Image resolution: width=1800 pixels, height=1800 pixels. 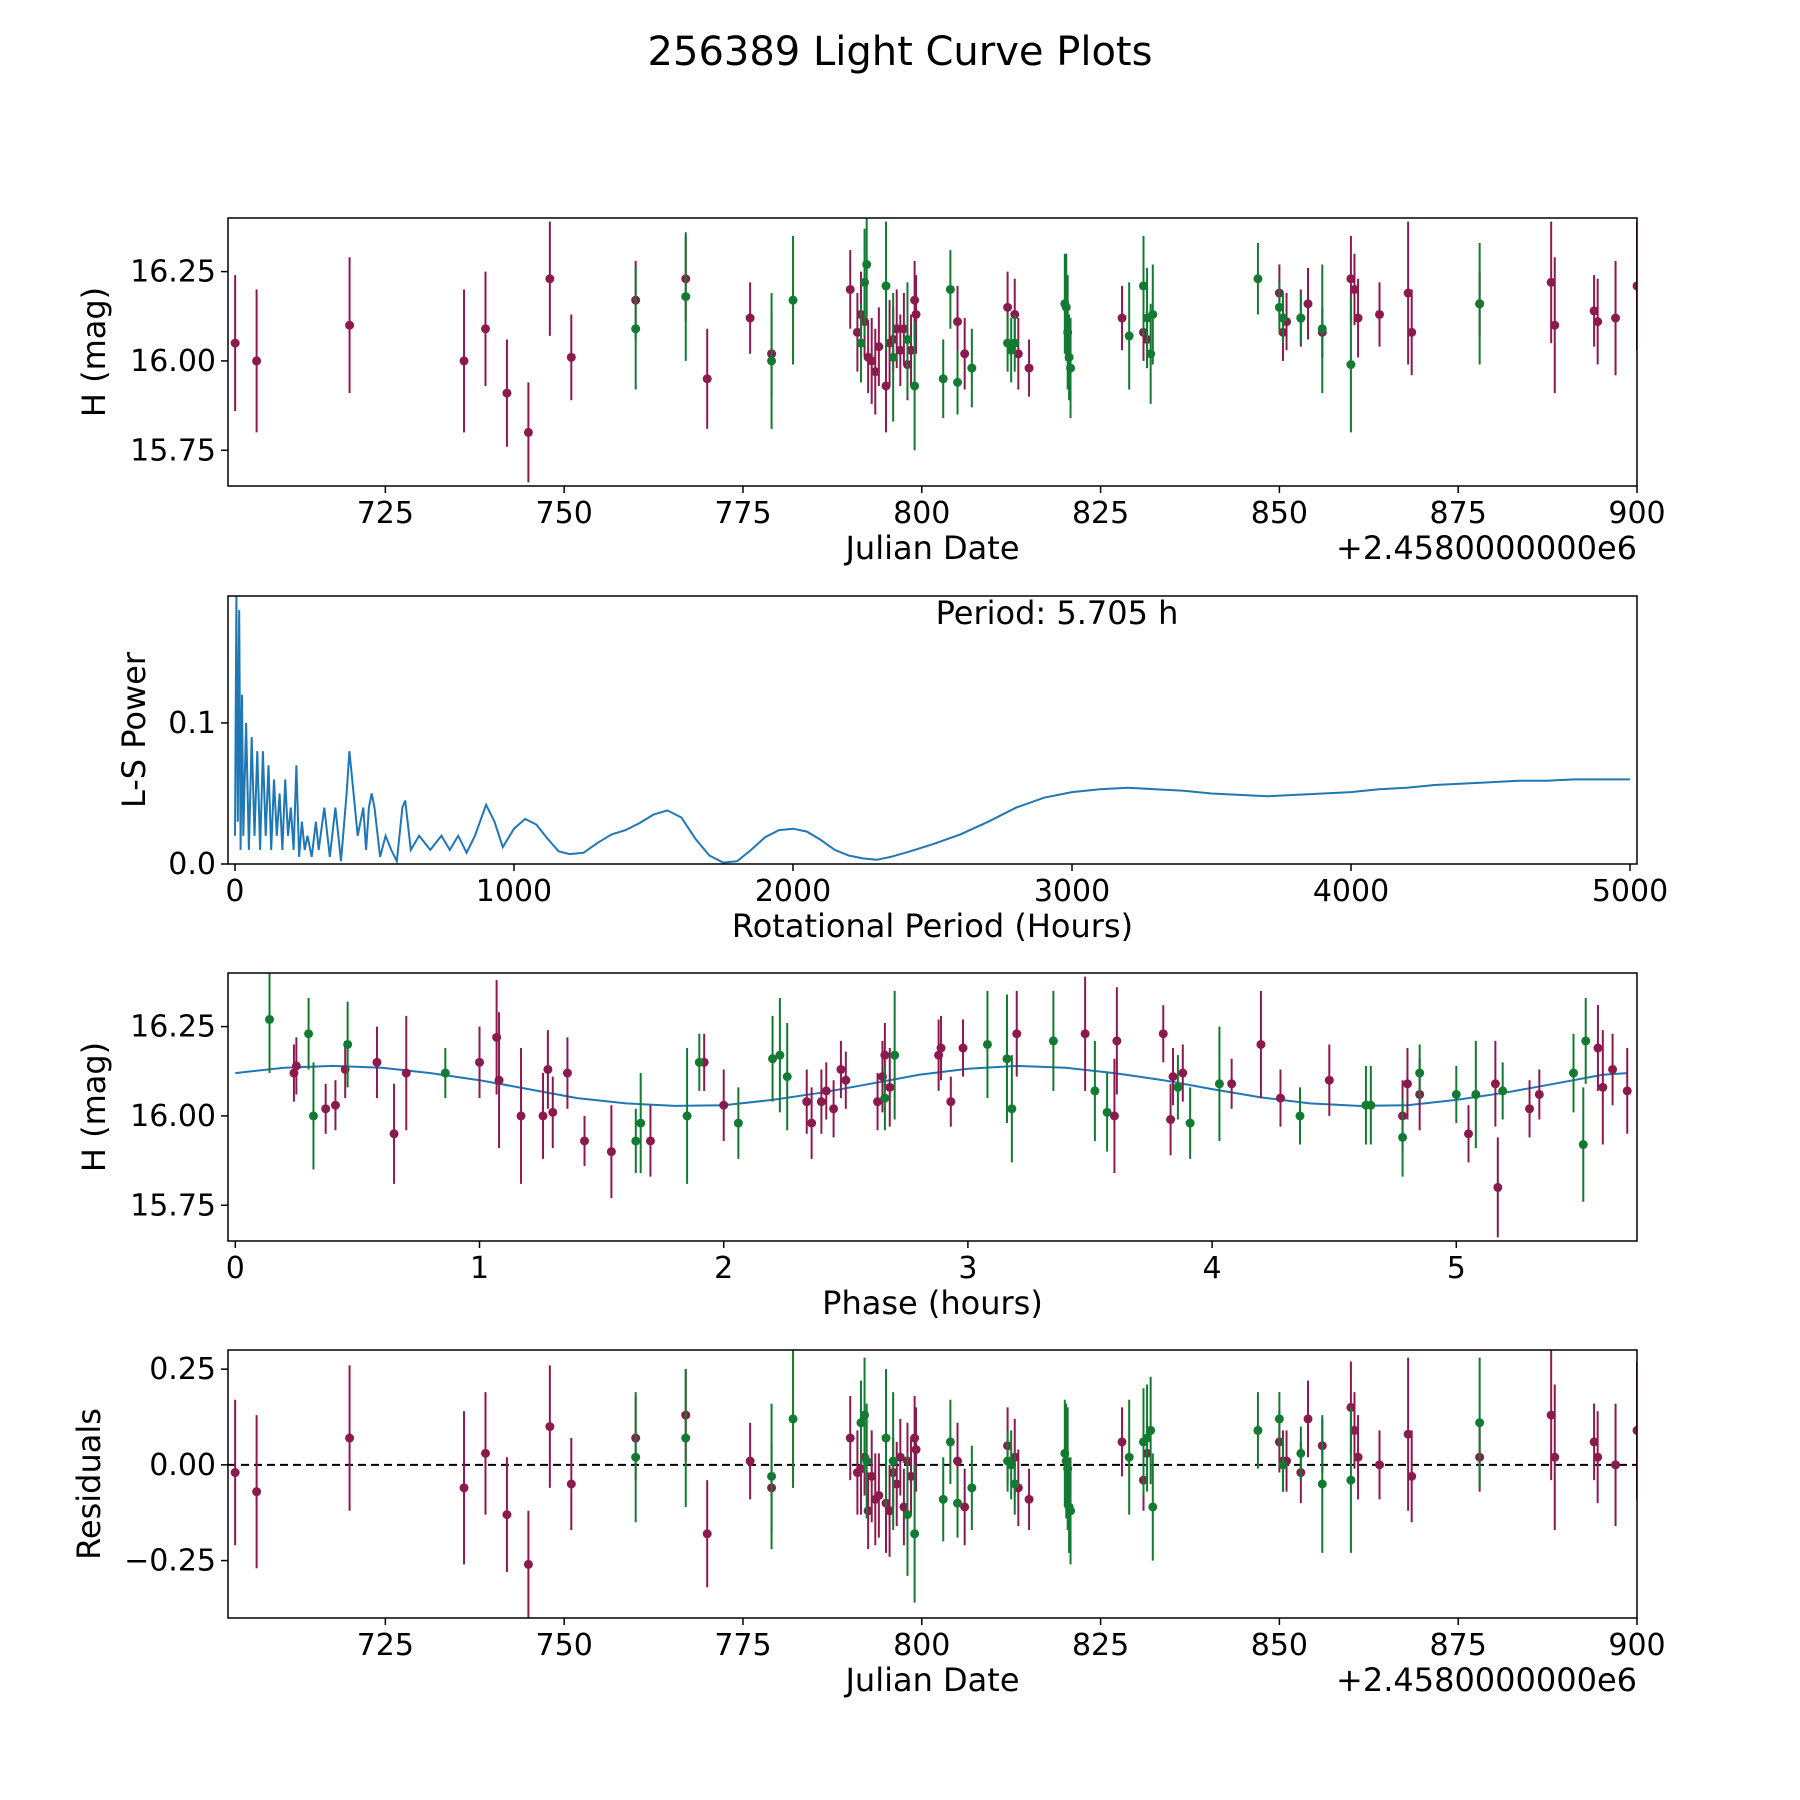 What do you see at coordinates (564, 513) in the screenshot?
I see `x-tick-label: 750` at bounding box center [564, 513].